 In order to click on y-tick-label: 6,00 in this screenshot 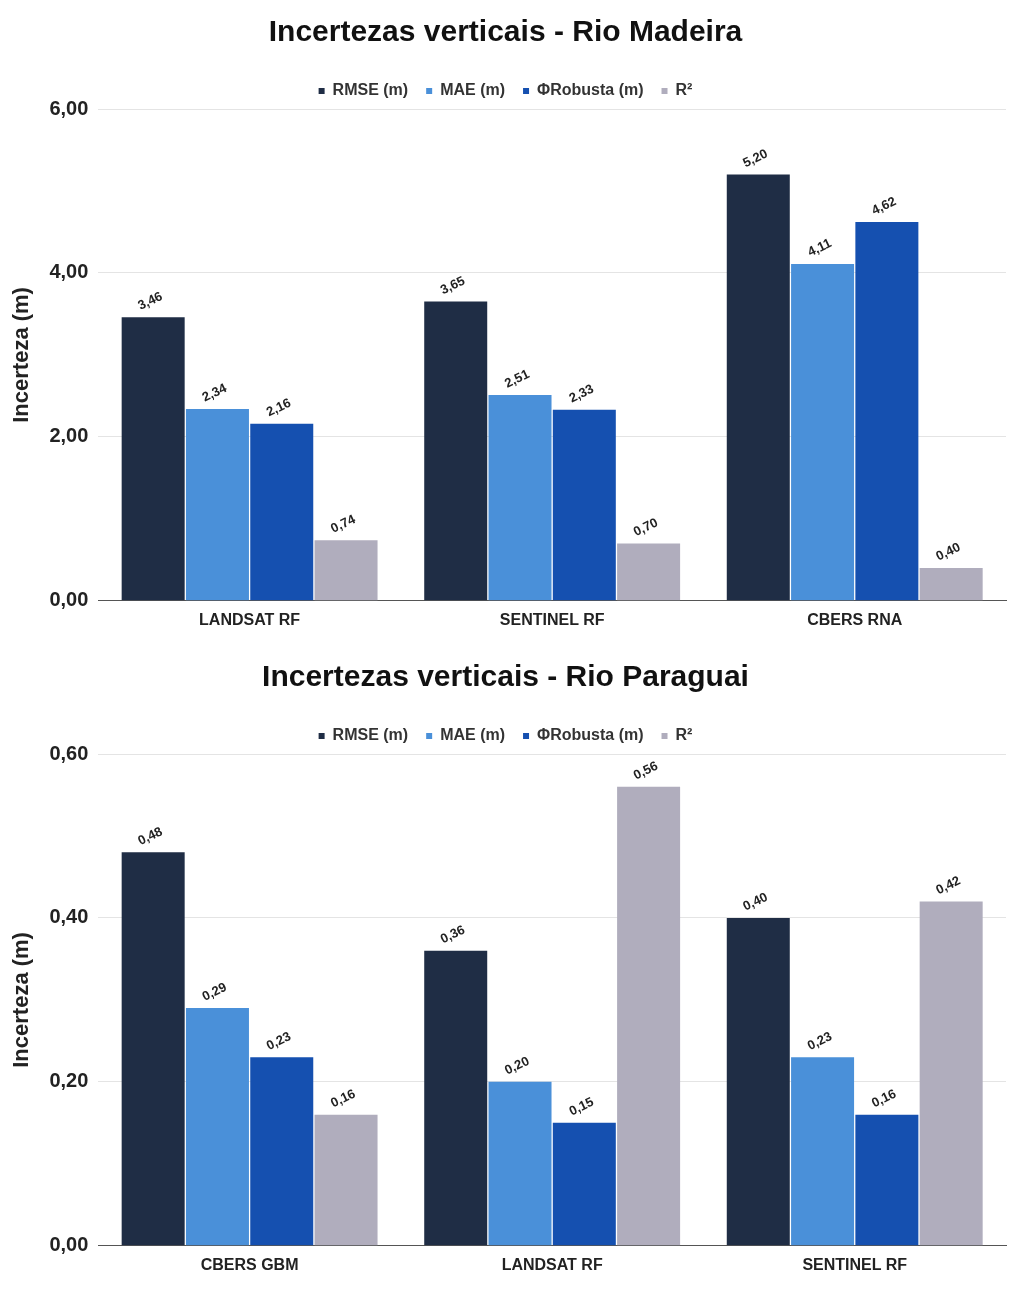, I will do `click(69, 107)`.